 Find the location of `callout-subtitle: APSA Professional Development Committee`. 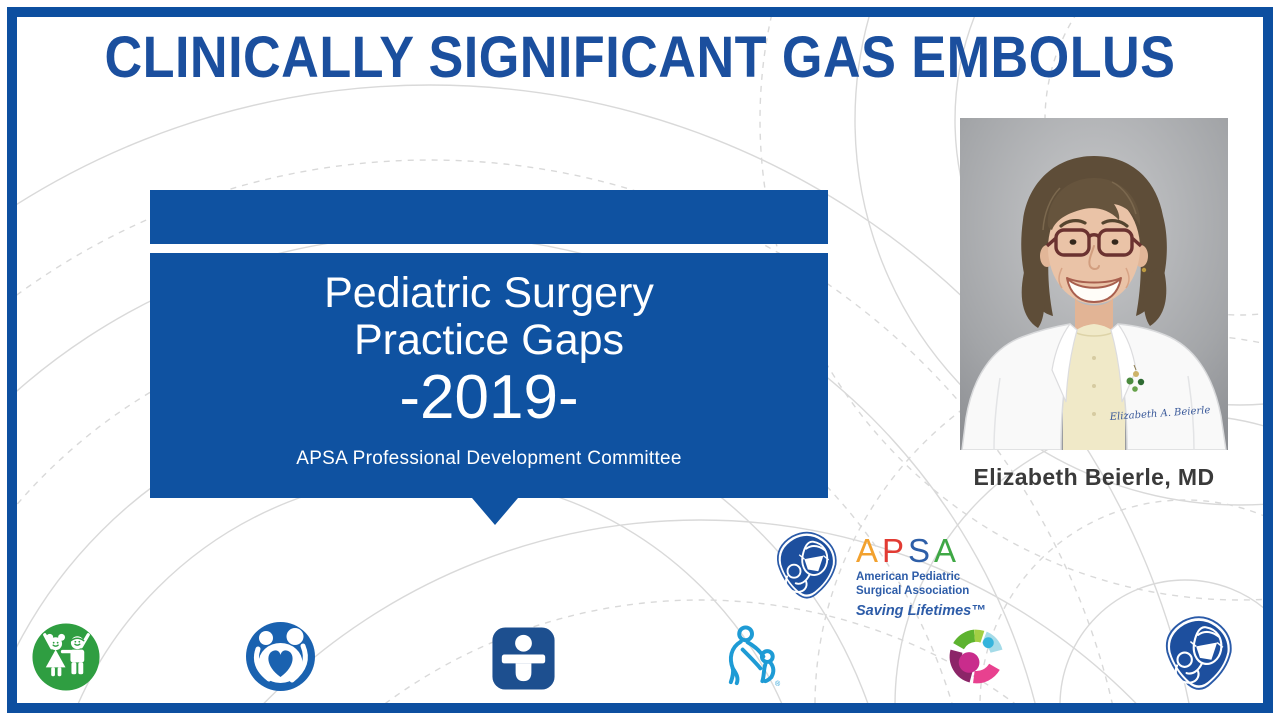

callout-subtitle: APSA Professional Development Committee is located at coordinates (489, 458).